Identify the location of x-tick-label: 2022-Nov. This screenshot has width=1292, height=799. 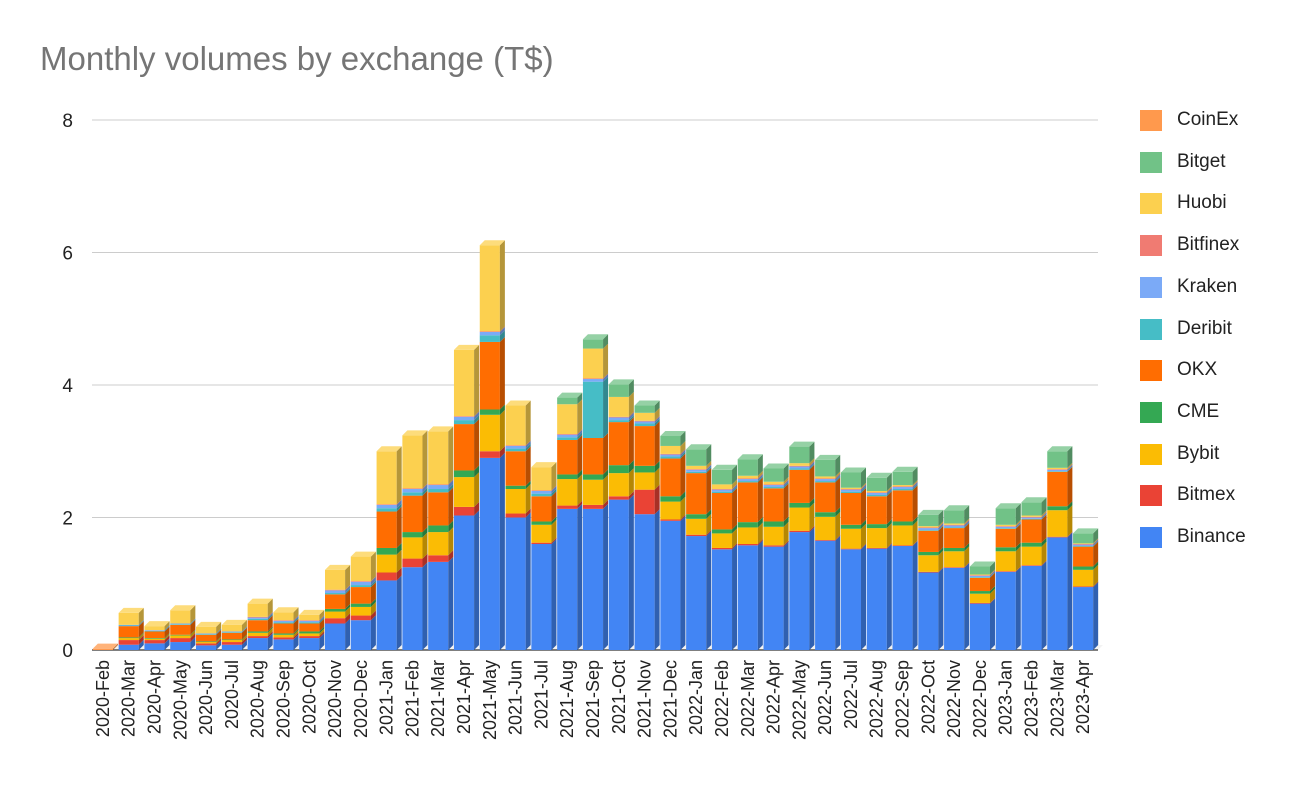
(954, 699).